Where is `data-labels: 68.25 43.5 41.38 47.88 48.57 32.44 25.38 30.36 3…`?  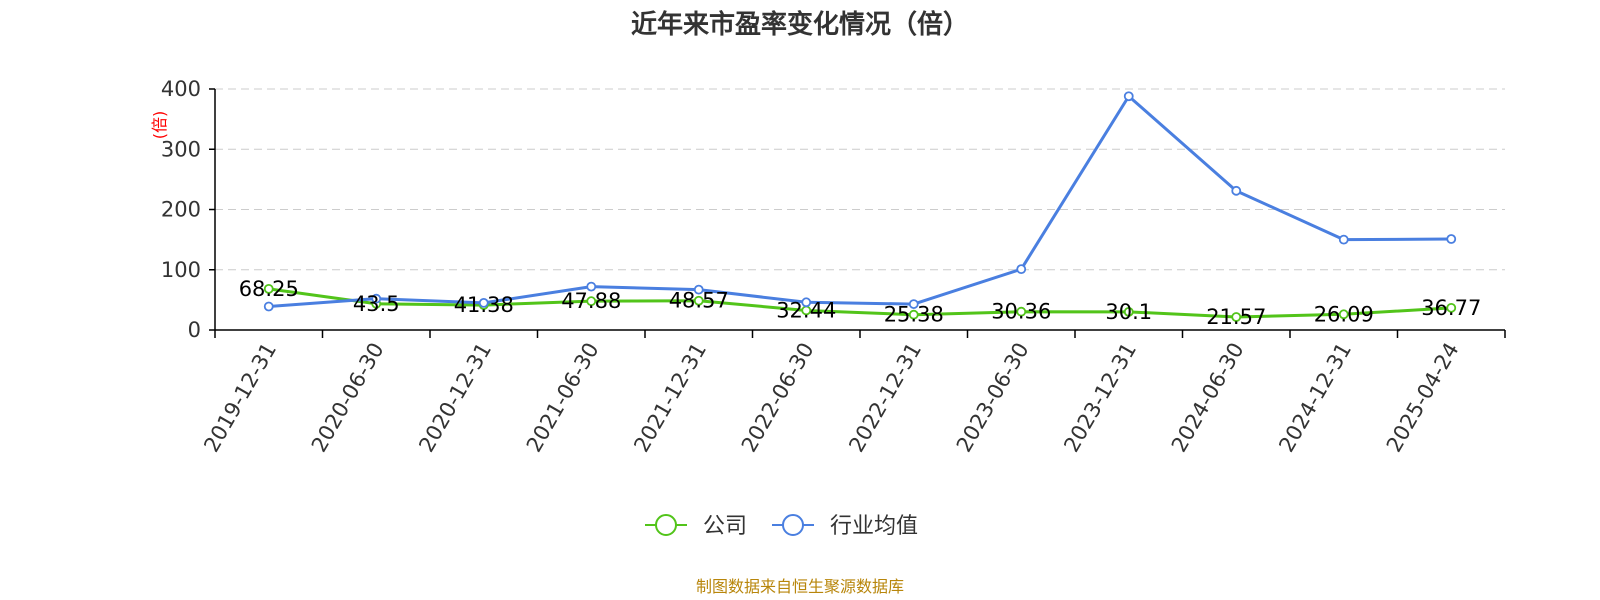 data-labels: 68.25 43.5 41.38 47.88 48.57 32.44 25.38 30.36 3… is located at coordinates (860, 303).